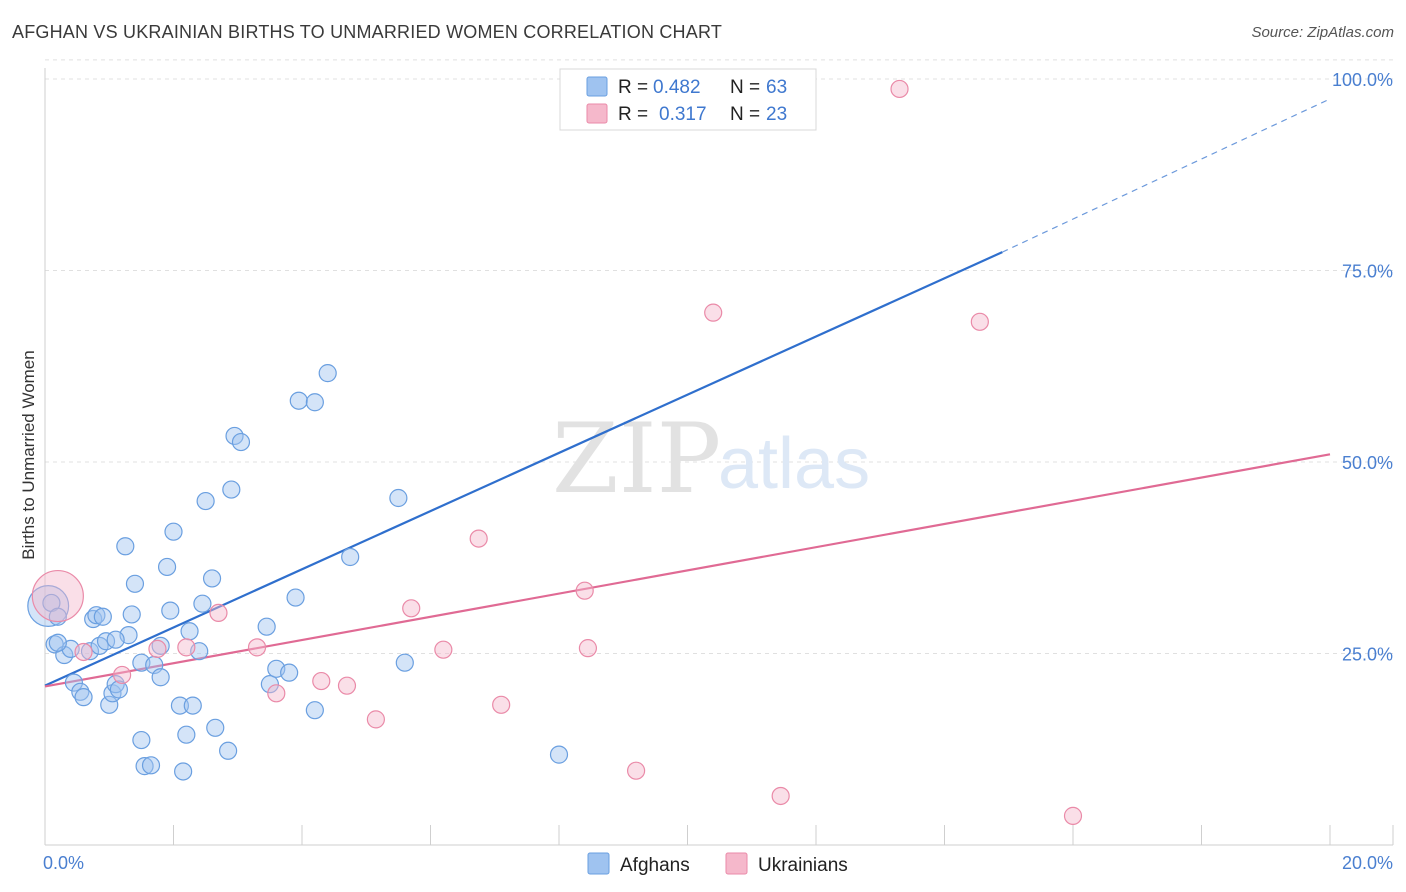  I want to click on x-tick-labels: 0.0% 20.0%, so click(718, 863).